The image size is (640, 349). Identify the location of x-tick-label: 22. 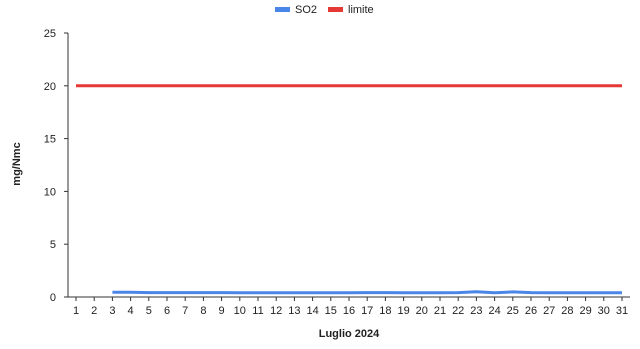
(458, 311).